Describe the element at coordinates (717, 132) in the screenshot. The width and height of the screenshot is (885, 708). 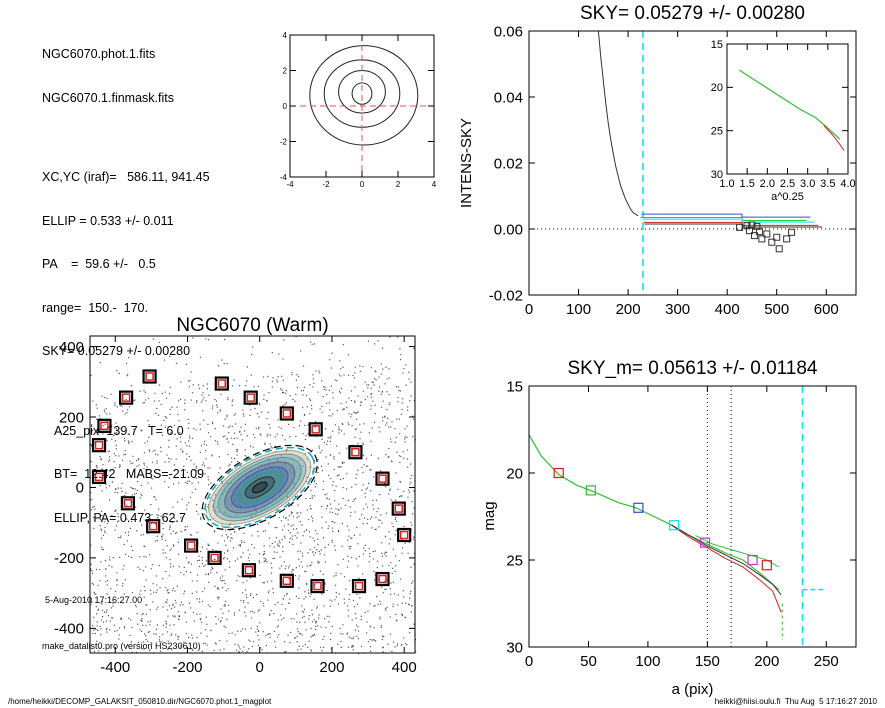
I see `inset-ytick-label: 25` at that location.